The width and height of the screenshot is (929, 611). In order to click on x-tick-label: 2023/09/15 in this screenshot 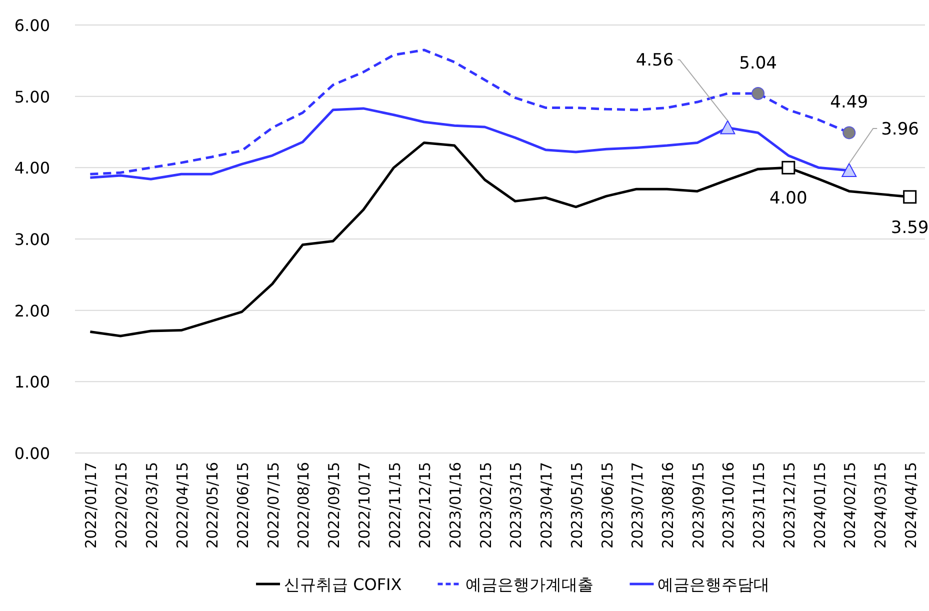, I will do `click(698, 505)`.